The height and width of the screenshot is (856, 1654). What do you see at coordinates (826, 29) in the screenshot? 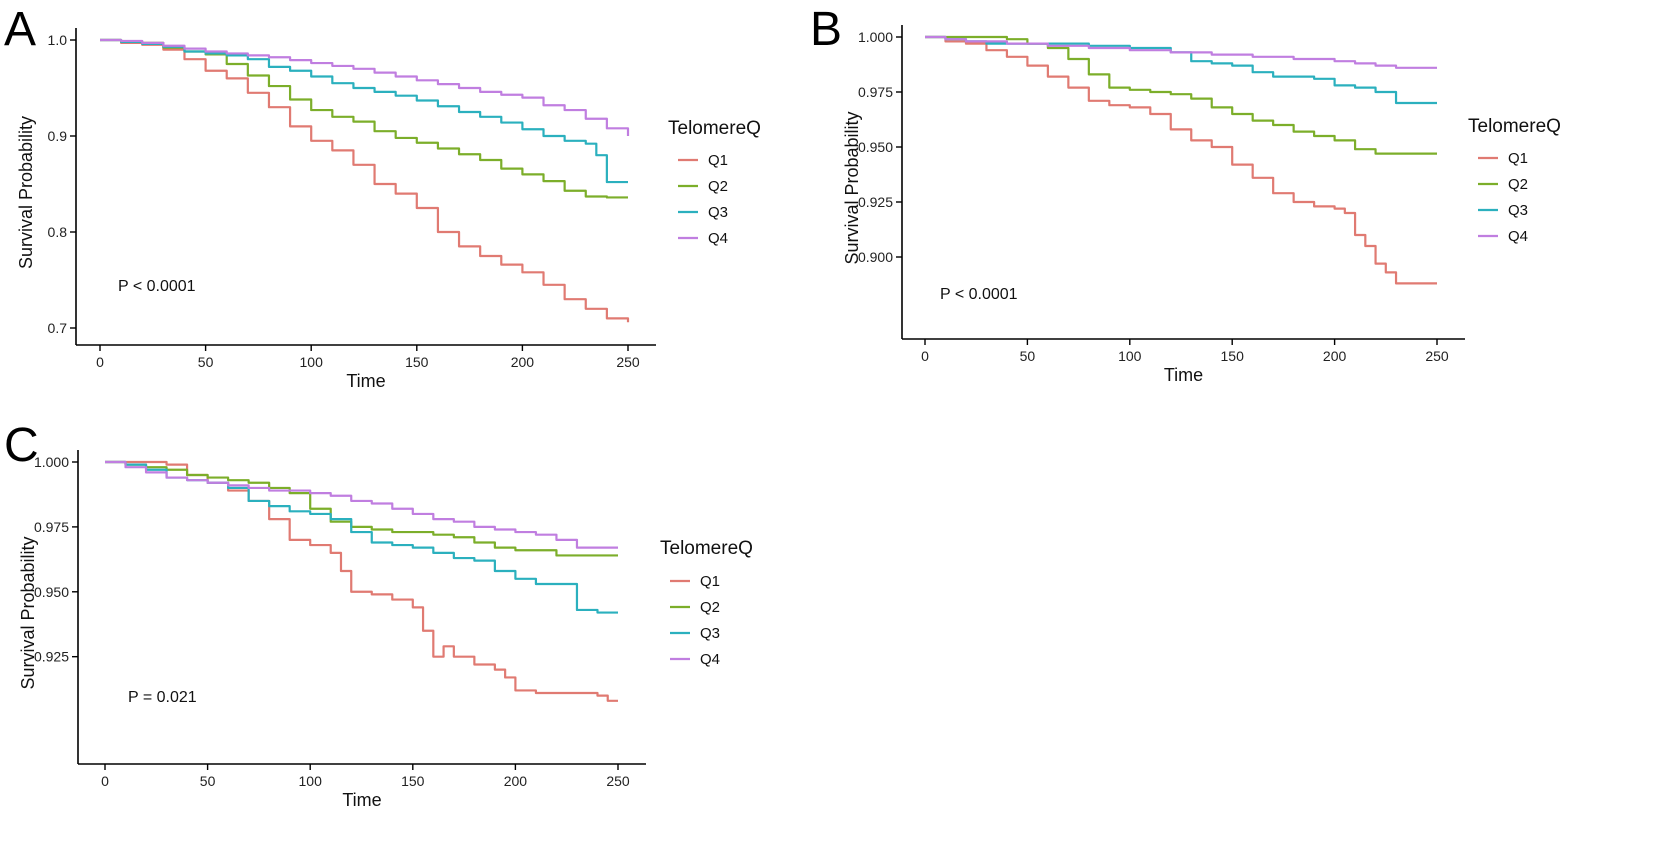
I see `panel-letter-b: B` at bounding box center [826, 29].